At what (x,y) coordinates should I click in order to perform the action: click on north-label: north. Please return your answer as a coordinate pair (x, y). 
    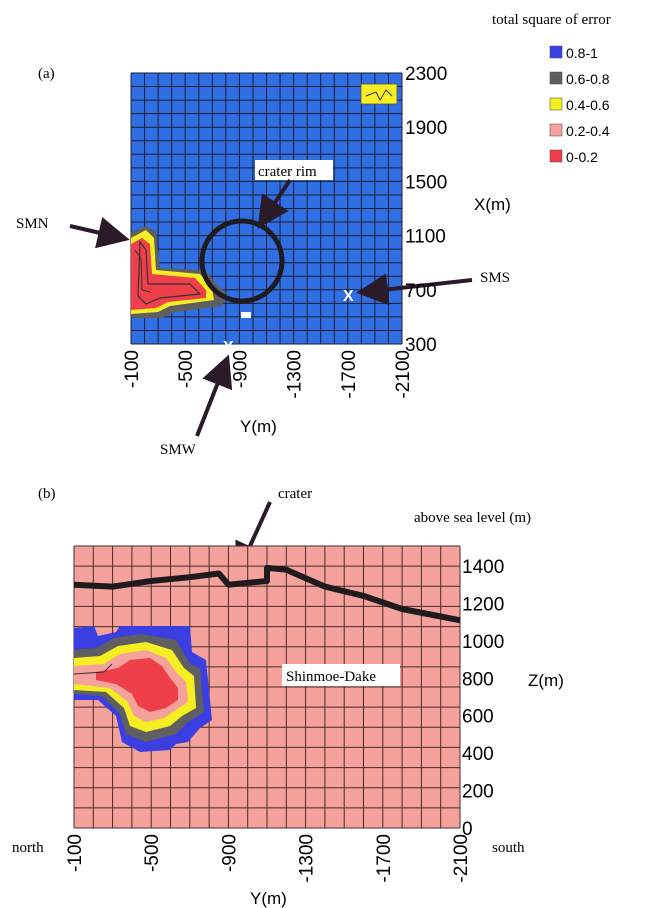
    Looking at the image, I should click on (28, 848).